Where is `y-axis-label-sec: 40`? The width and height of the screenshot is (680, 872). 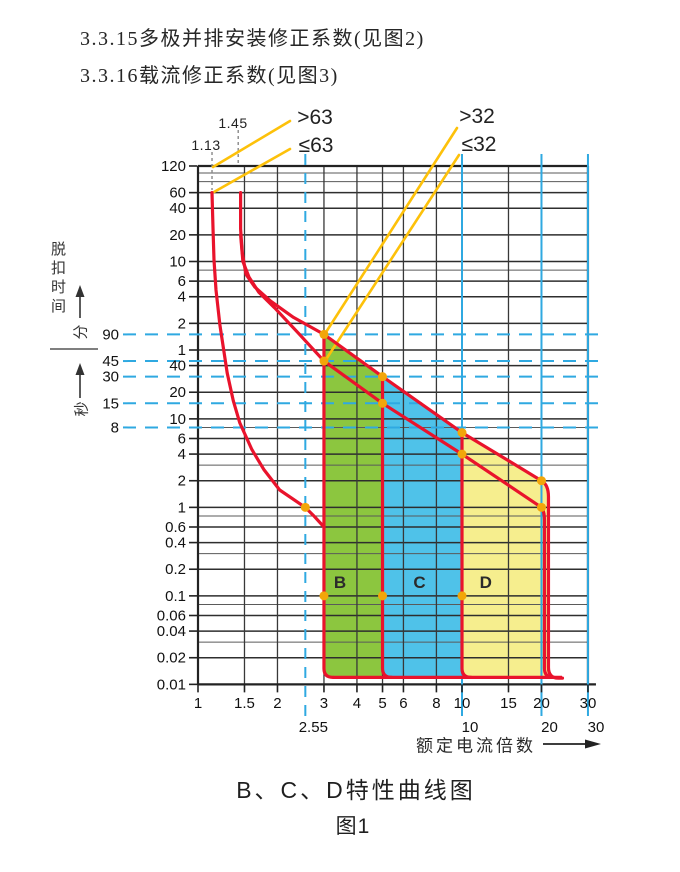 y-axis-label-sec: 40 is located at coordinates (177, 366).